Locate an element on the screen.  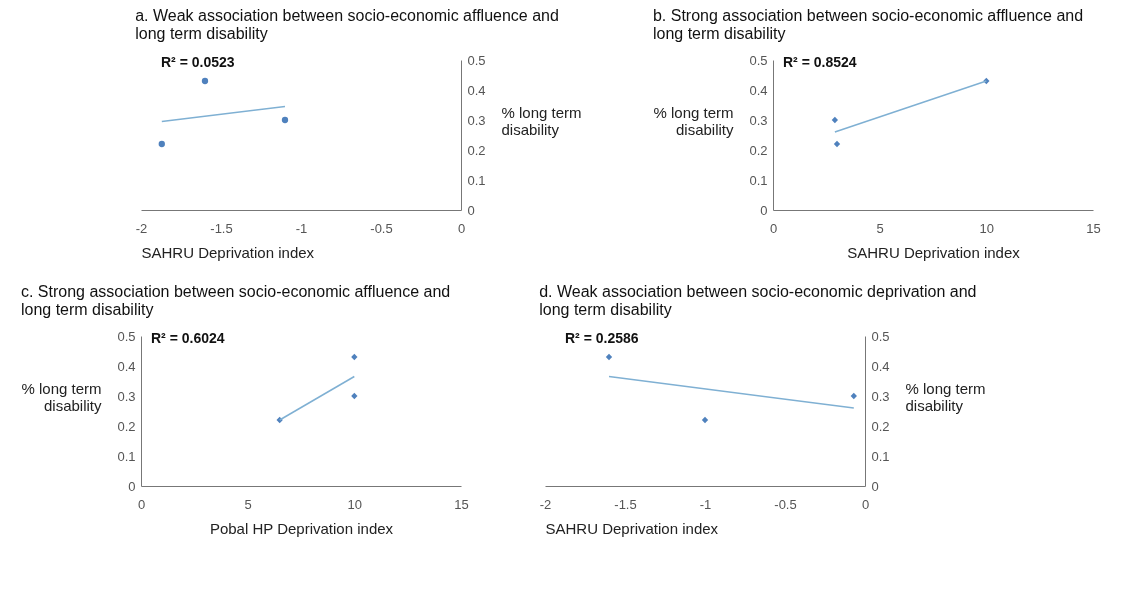
chart-title: b. Strong association between socio-economic affluence and long term disability is located at coordinates (868, 24).